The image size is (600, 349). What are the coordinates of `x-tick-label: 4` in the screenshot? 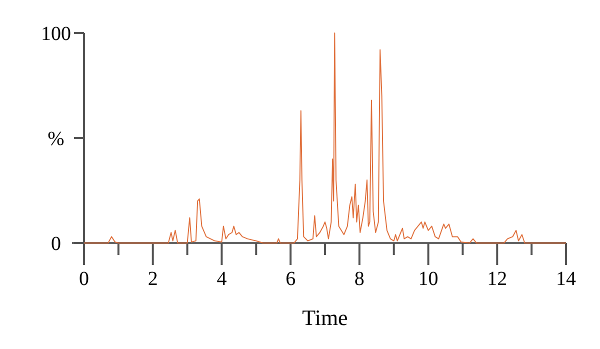 It's located at (221, 279).